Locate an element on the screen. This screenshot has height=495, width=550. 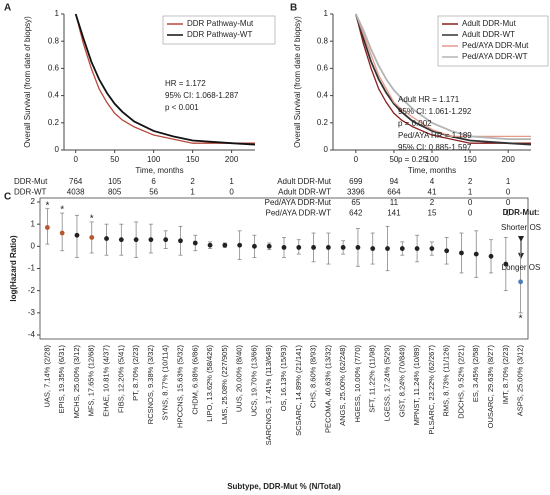
category-label: MPNST, 11.24% (10/89) is located at coordinates (416, 385).